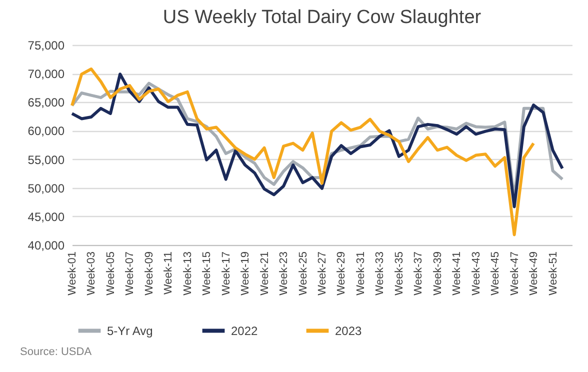  What do you see at coordinates (110, 274) in the screenshot?
I see `x-tick-label: Week-05` at bounding box center [110, 274].